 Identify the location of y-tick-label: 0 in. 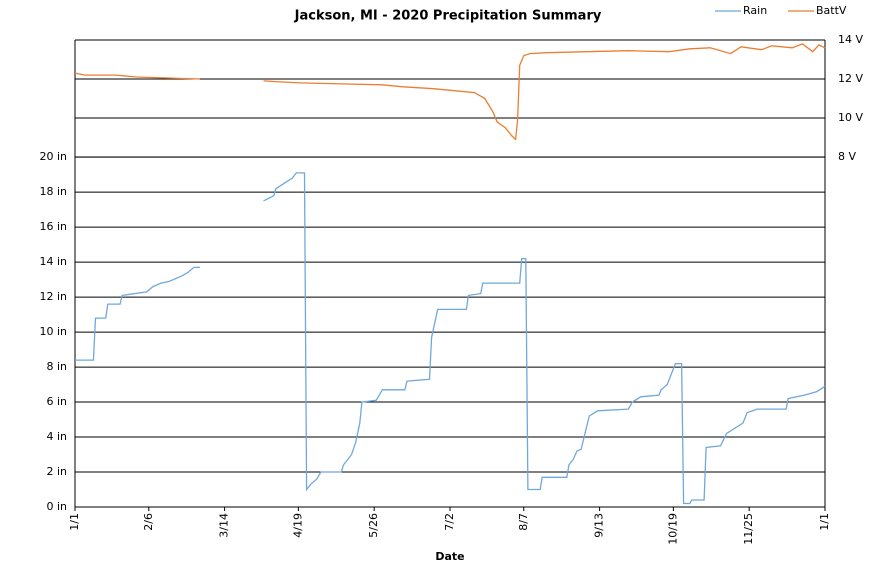
(56, 506).